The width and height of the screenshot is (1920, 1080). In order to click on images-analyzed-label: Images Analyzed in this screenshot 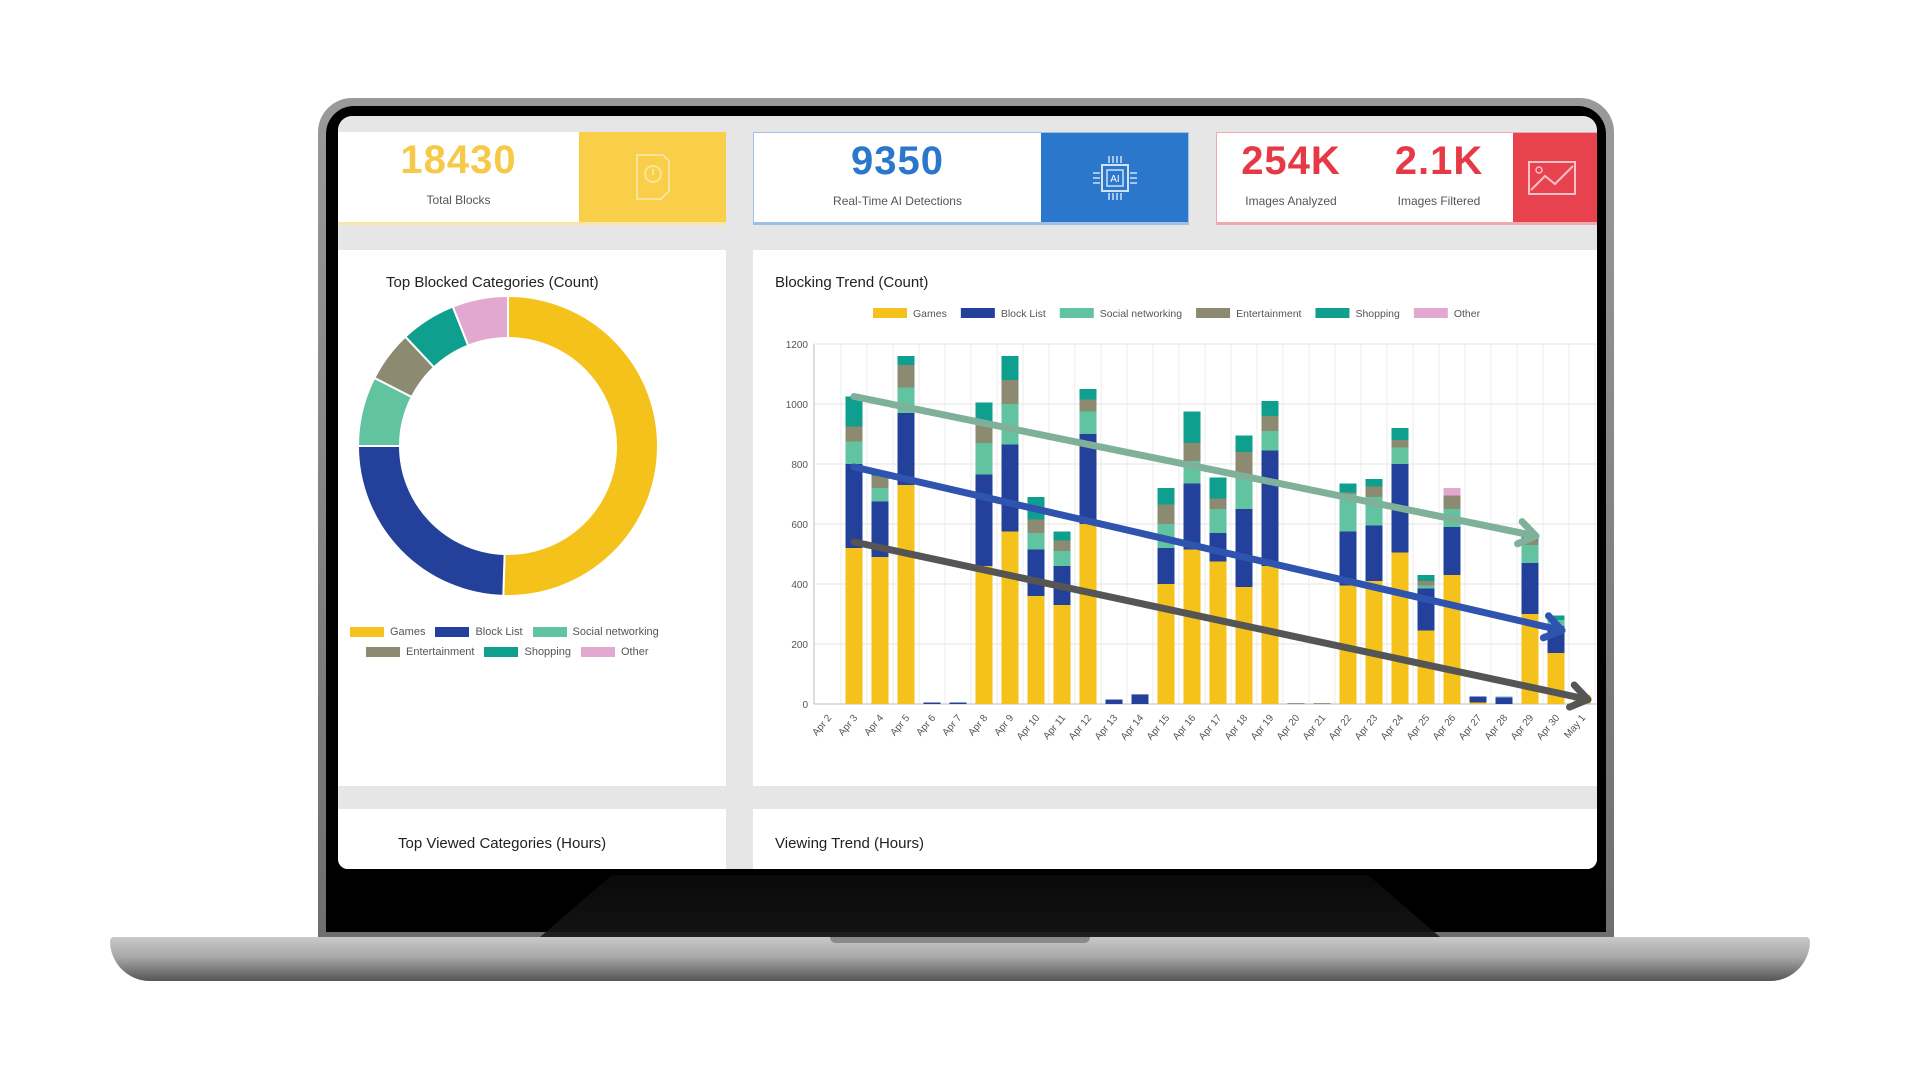, I will do `click(1291, 201)`.